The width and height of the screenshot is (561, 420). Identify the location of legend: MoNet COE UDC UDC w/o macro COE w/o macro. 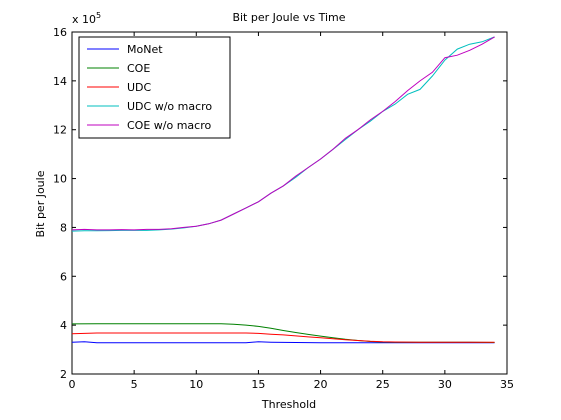
(154, 87).